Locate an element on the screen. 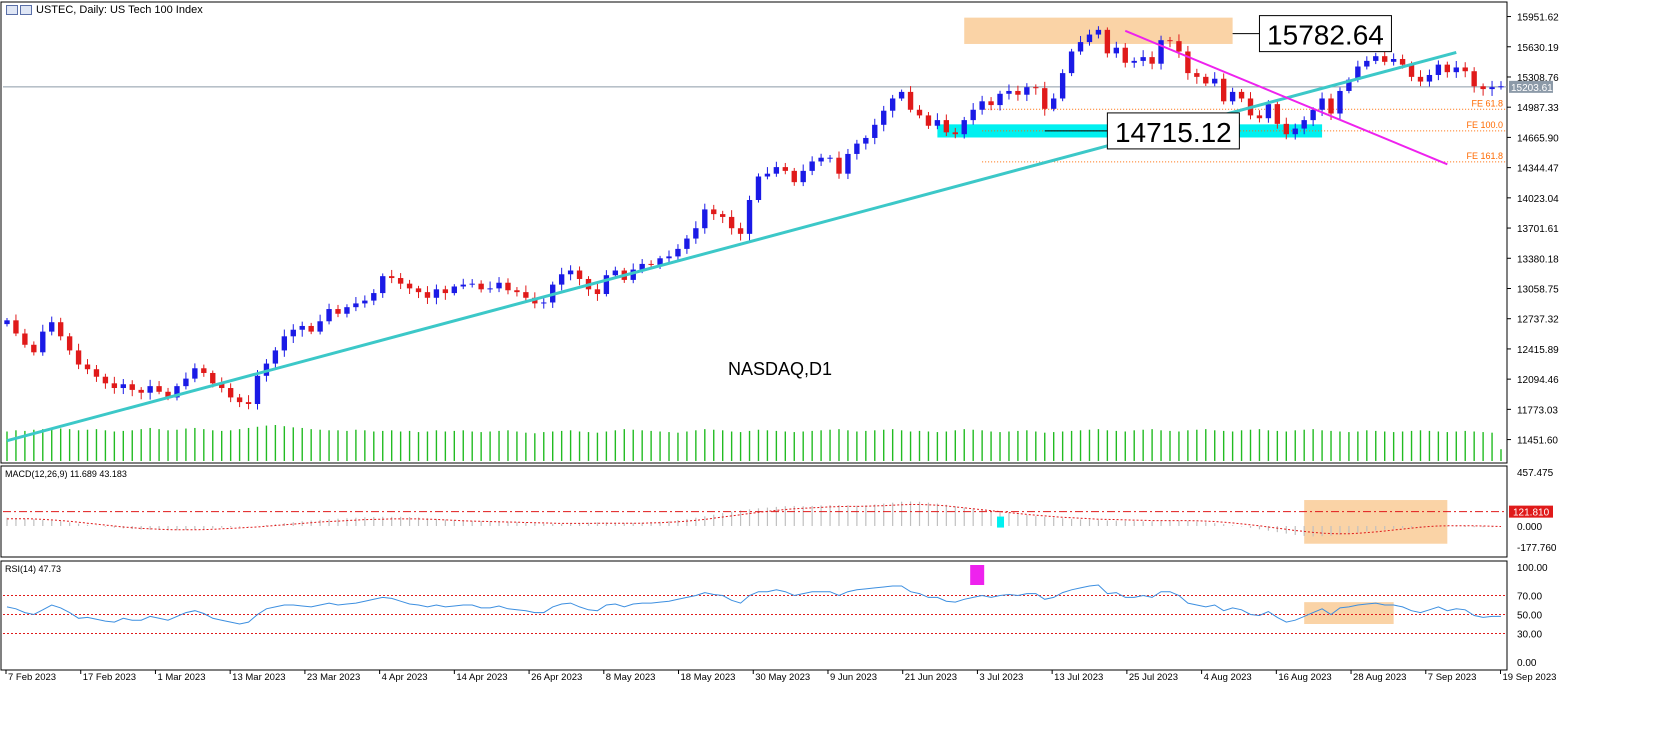  high-label-box is located at coordinates (1325, 34).